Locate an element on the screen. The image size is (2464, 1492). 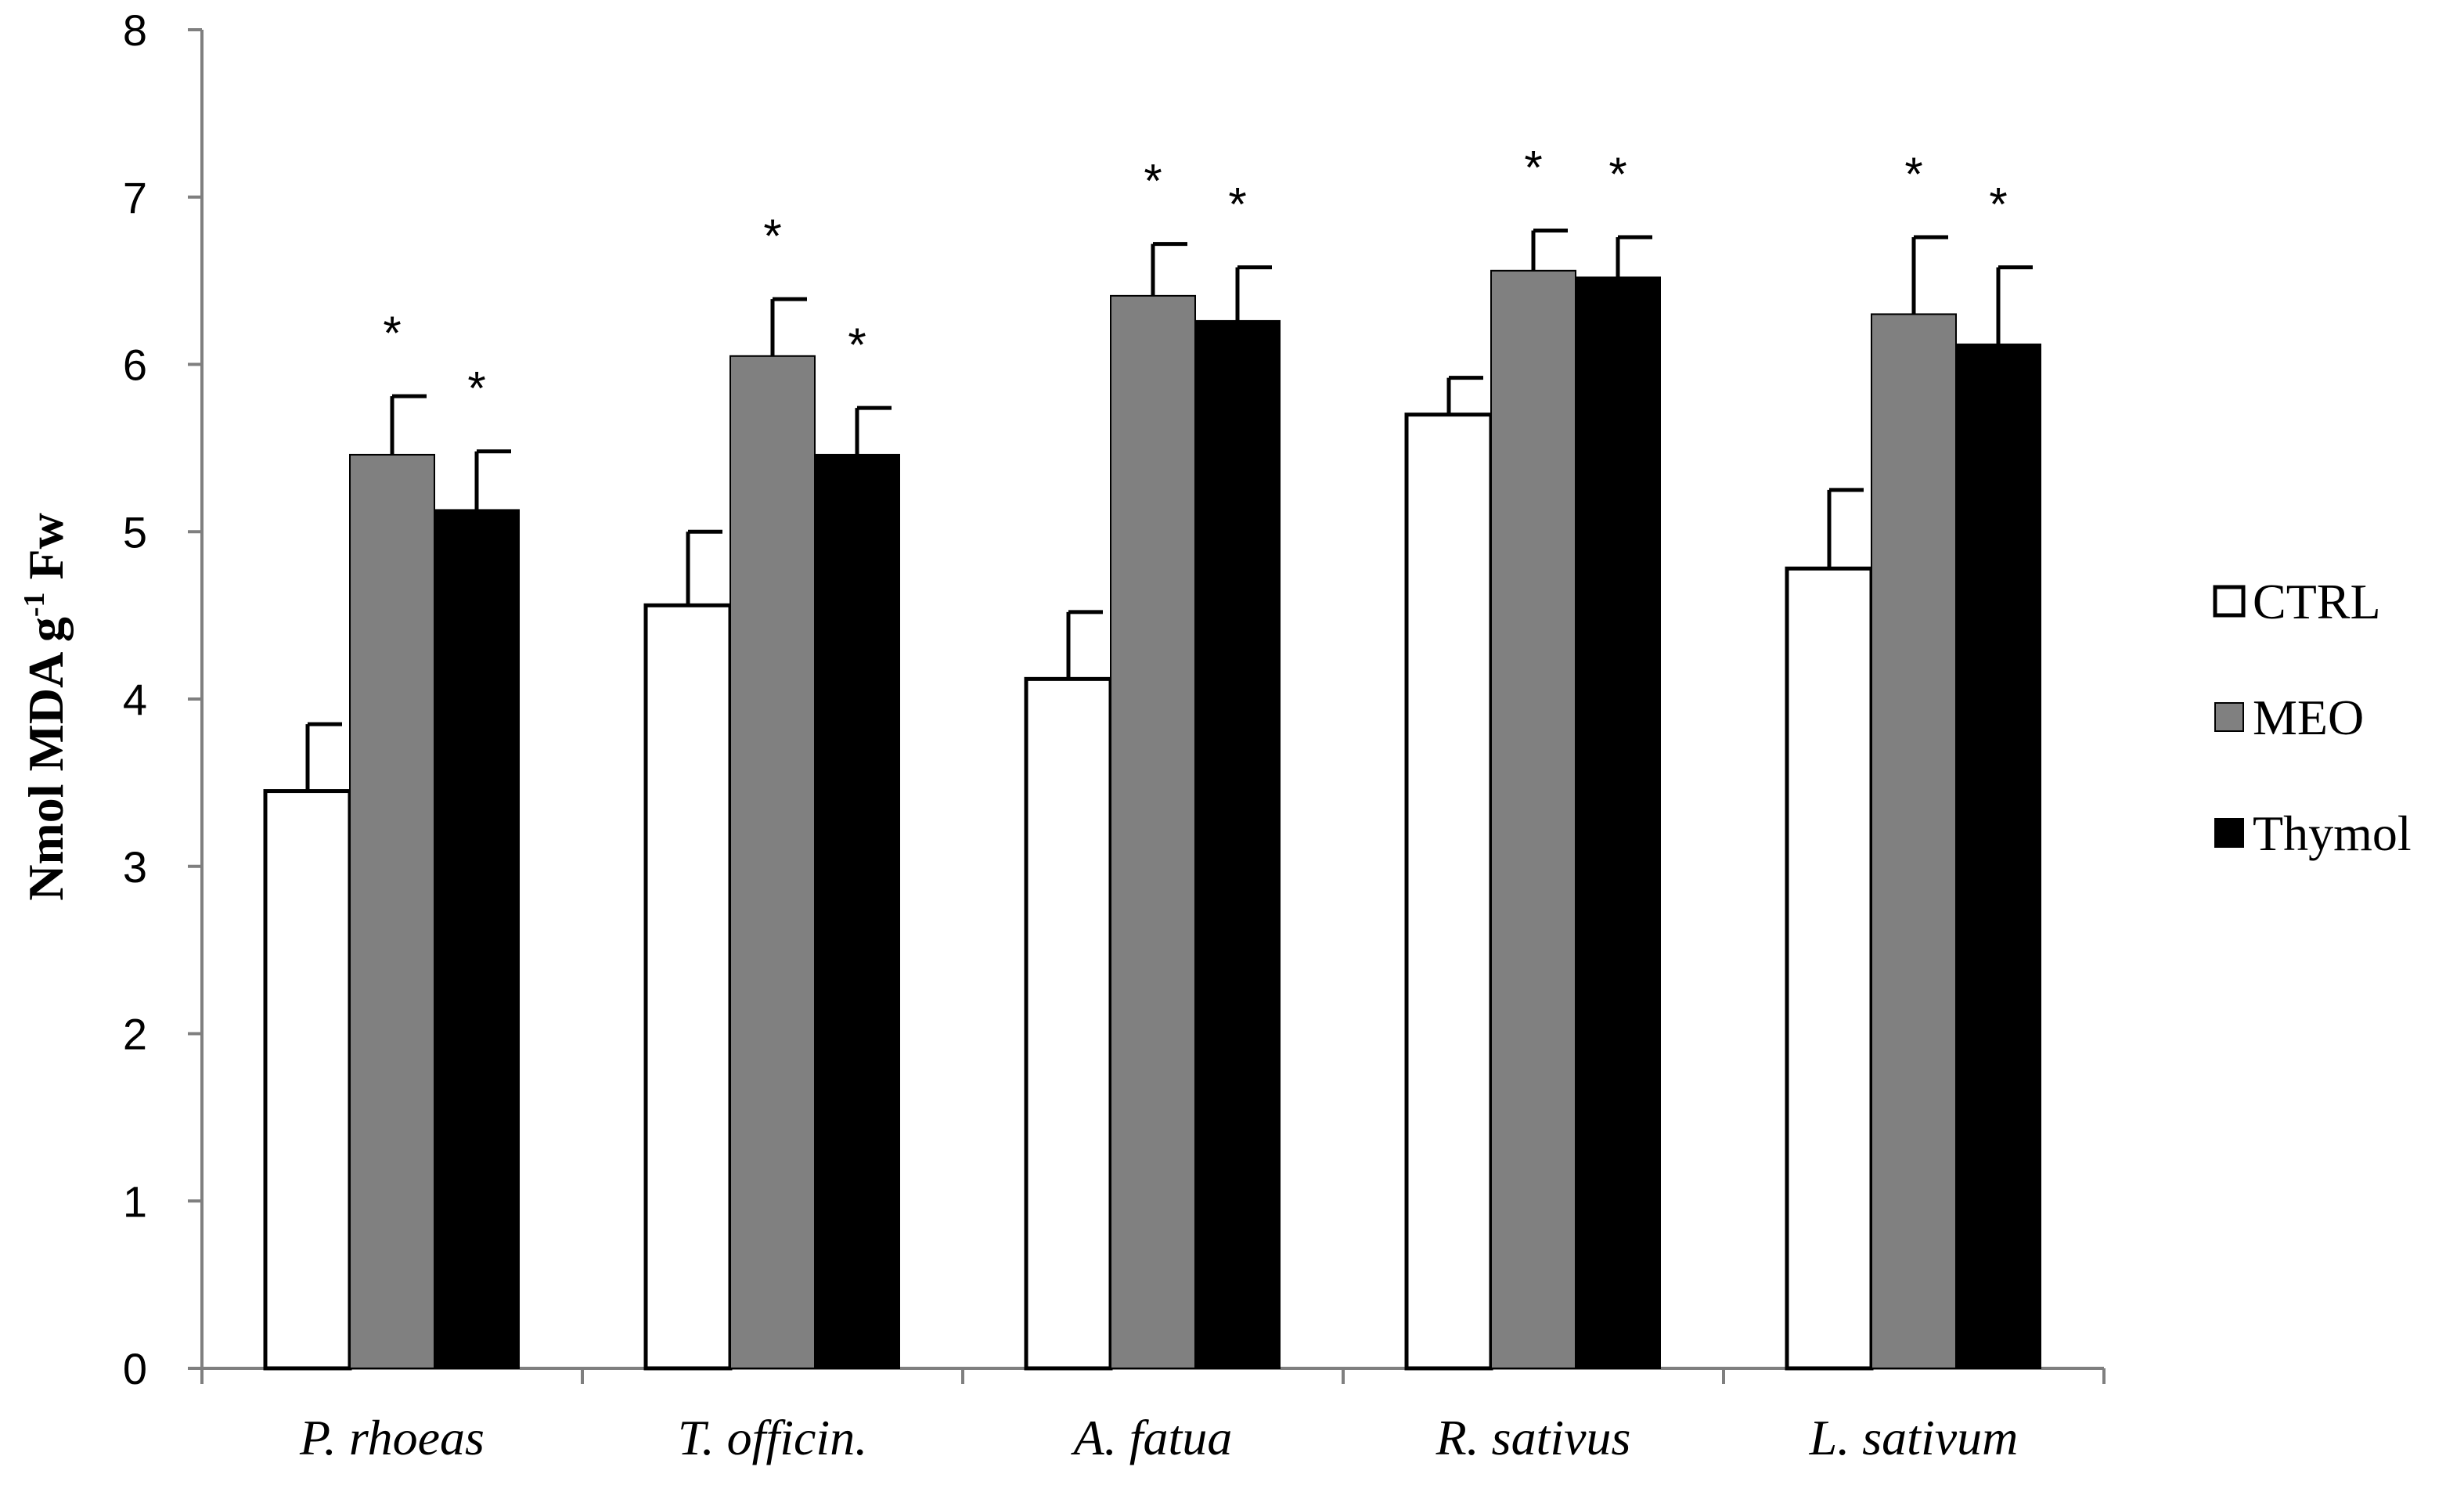
legend-swatch-ctrl is located at coordinates (2229, 601).